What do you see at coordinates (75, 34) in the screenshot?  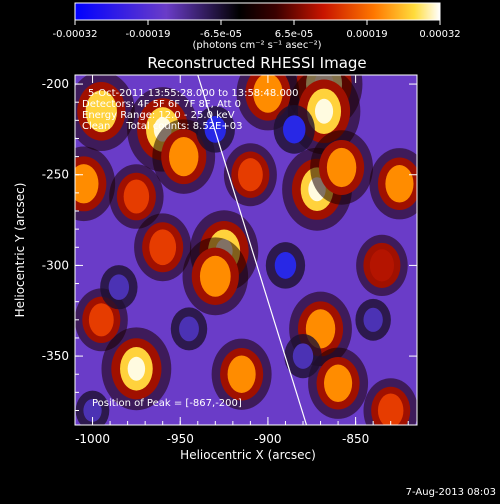 I see `colorbar-tick-label: -0.00032` at bounding box center [75, 34].